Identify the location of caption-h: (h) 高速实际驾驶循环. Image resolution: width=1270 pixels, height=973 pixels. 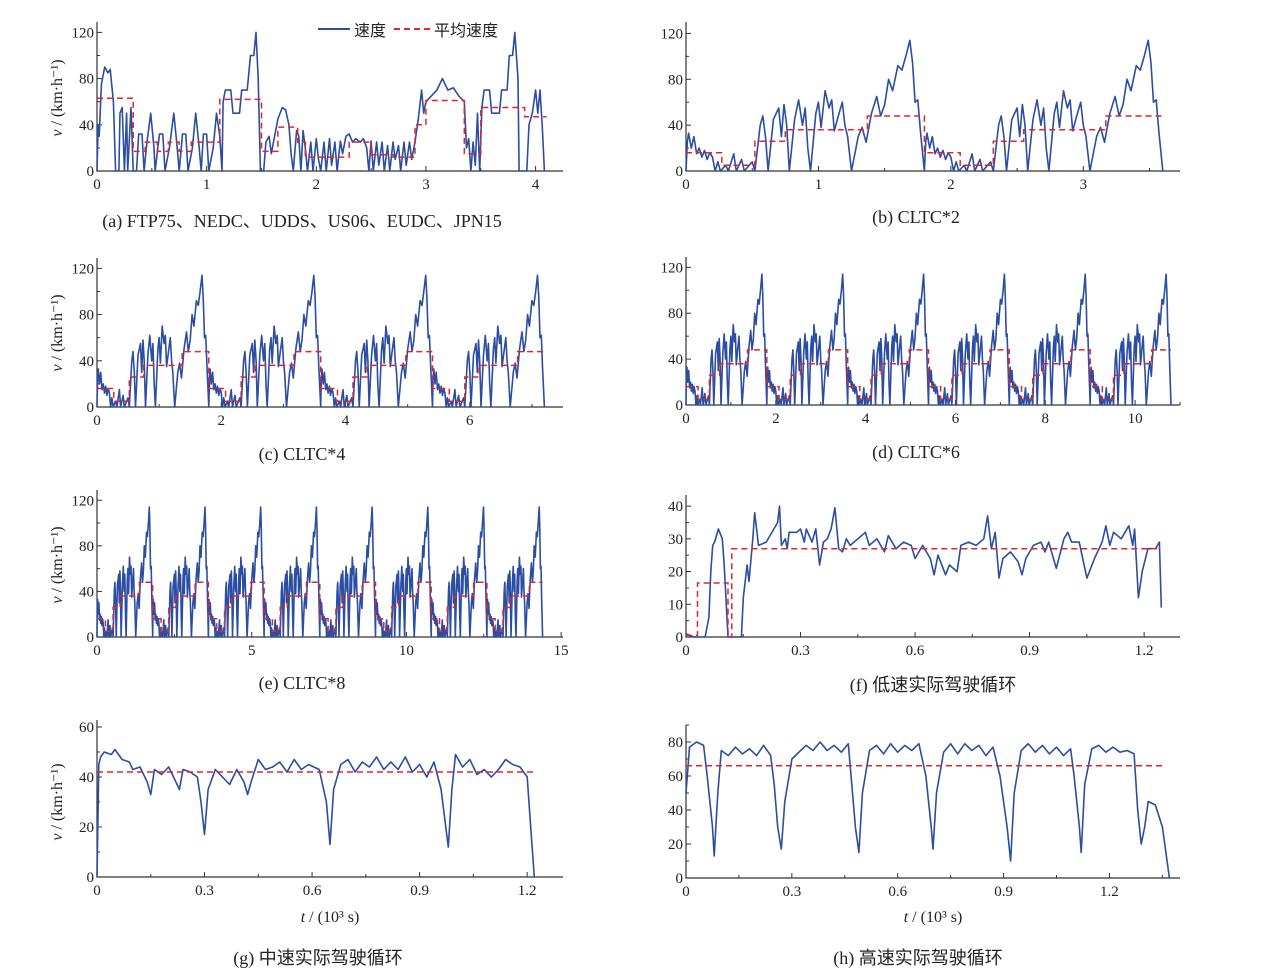
(918, 958).